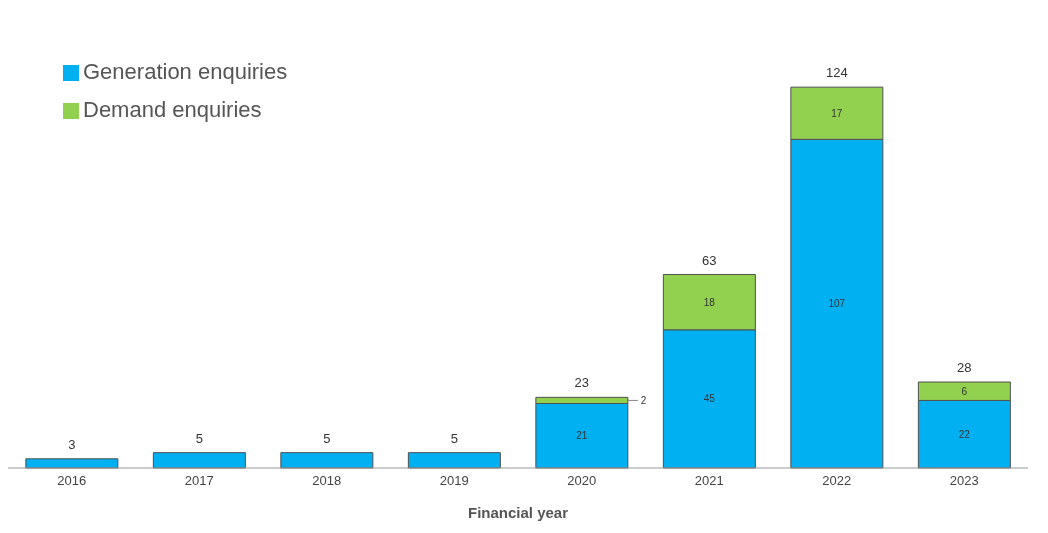 Image resolution: width=1048 pixels, height=533 pixels. I want to click on data-label: 6, so click(964, 391).